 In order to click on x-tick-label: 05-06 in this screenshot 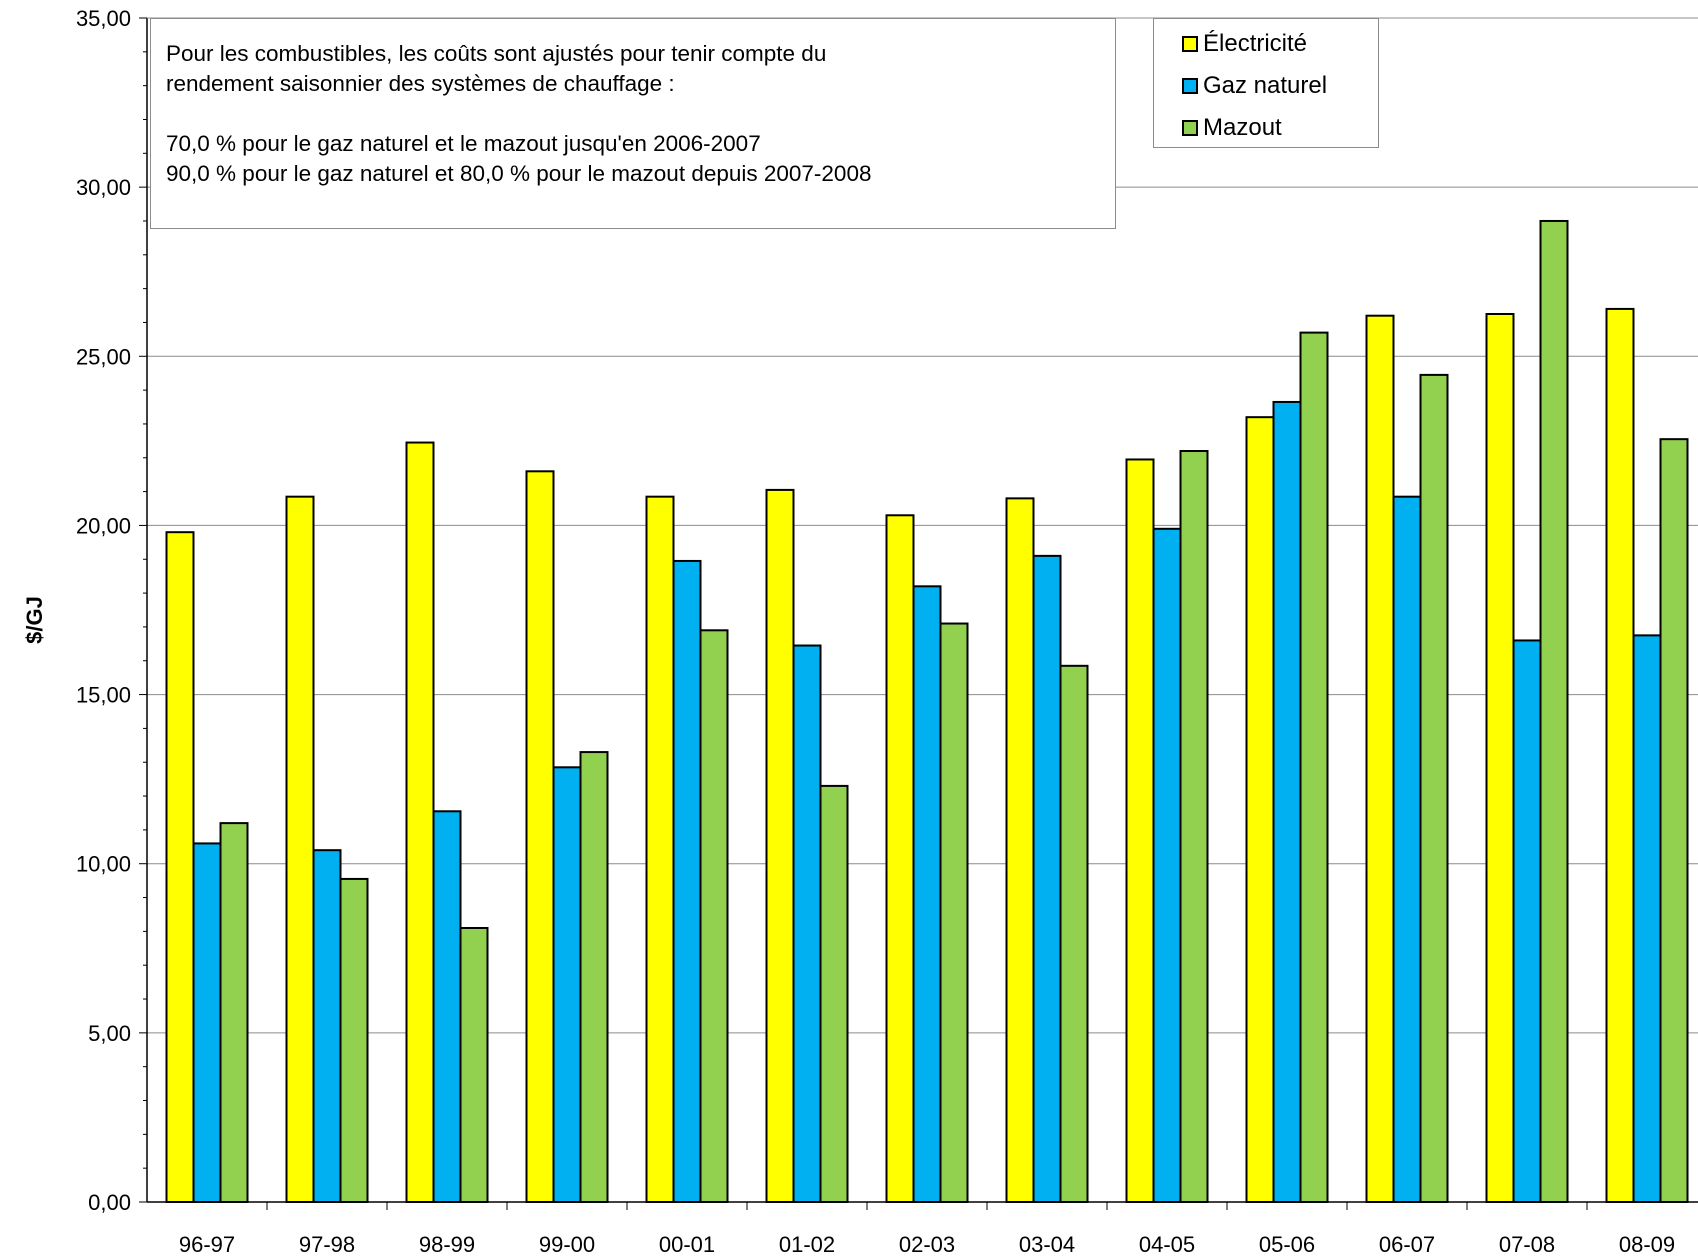, I will do `click(1287, 1244)`.